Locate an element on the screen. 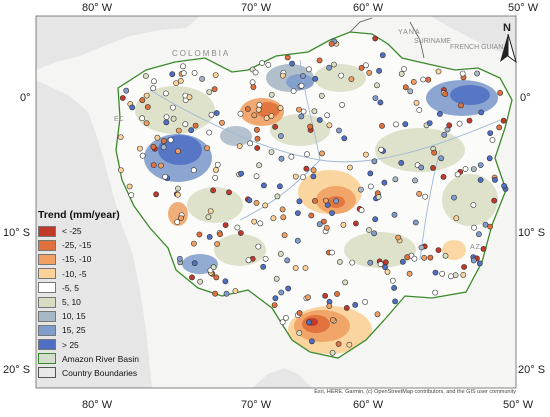 This screenshot has width=550, height=417. bottom-tick-70w: 70° W is located at coordinates (256, 405).